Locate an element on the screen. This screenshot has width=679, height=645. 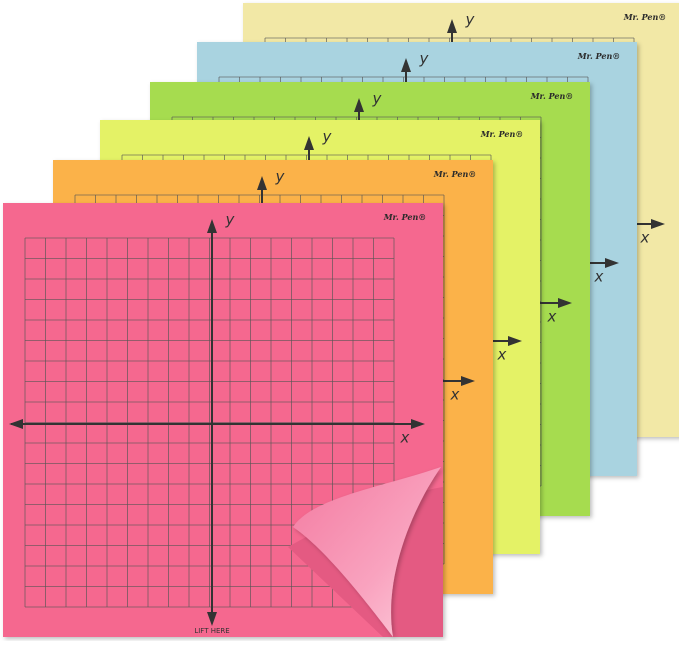
peeled-corner is located at coordinates (367, 552).